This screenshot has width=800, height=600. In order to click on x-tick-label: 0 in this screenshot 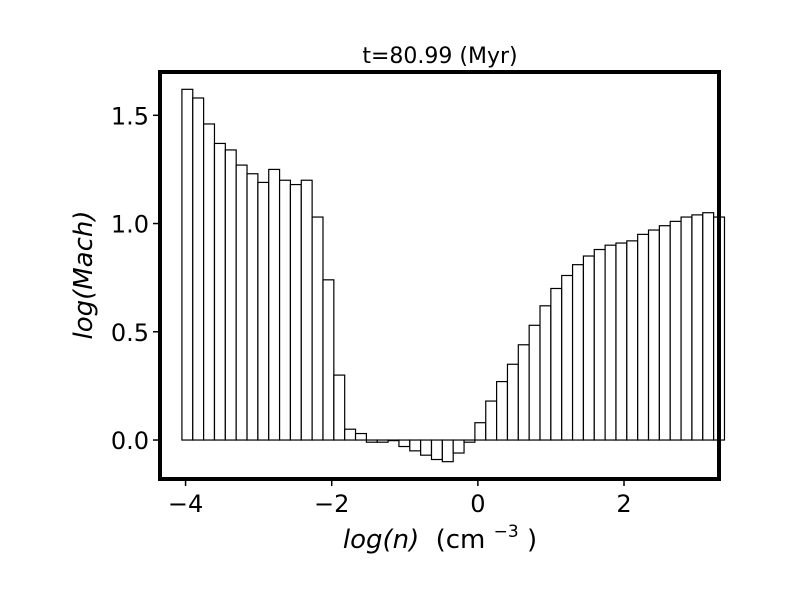, I will do `click(477, 504)`.